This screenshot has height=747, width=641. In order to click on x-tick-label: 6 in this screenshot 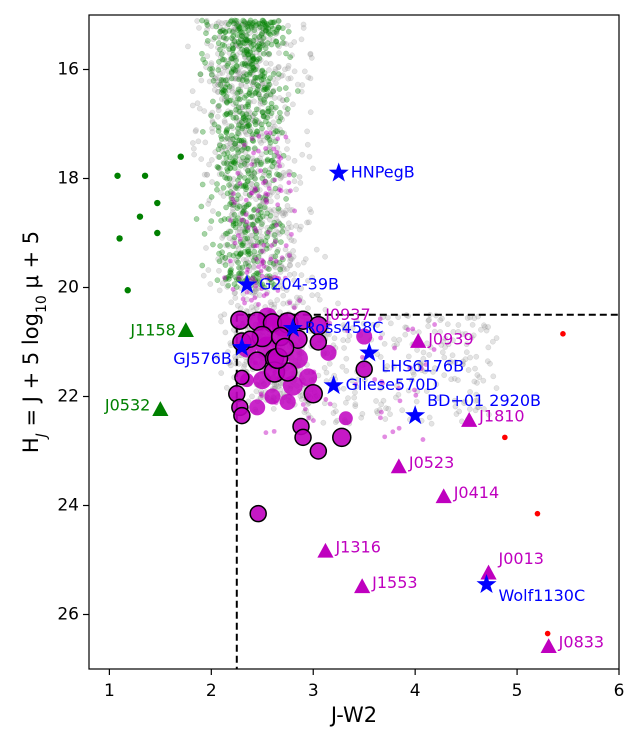, I will do `click(619, 691)`.